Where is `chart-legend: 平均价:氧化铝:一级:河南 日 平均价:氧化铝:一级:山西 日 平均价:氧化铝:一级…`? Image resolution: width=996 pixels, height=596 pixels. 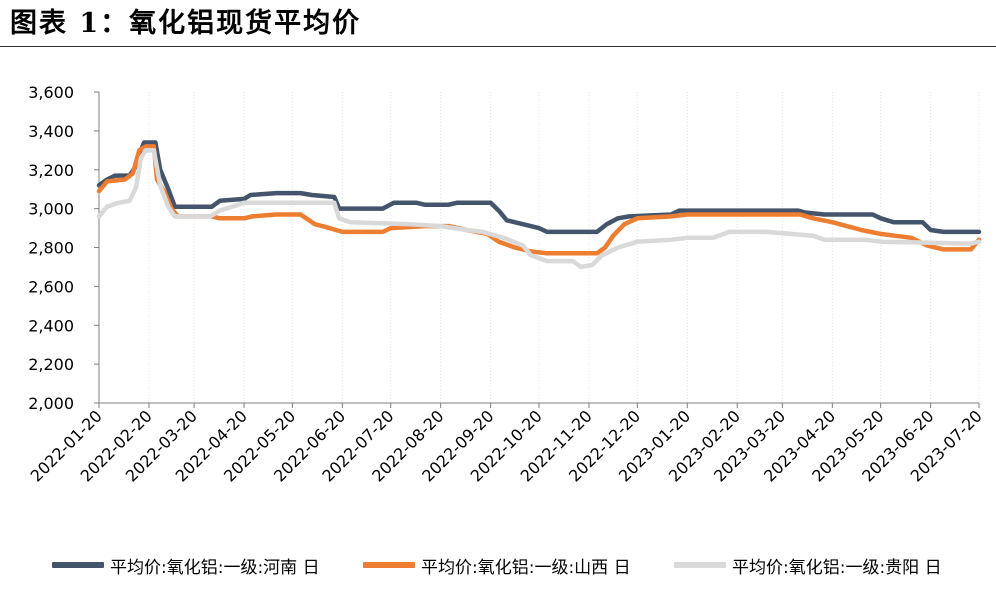 chart-legend: 平均价:氧化铝:一级:河南 日 平均价:氧化铝:一级:山西 日 平均价:氧化铝:一级… is located at coordinates (522, 565).